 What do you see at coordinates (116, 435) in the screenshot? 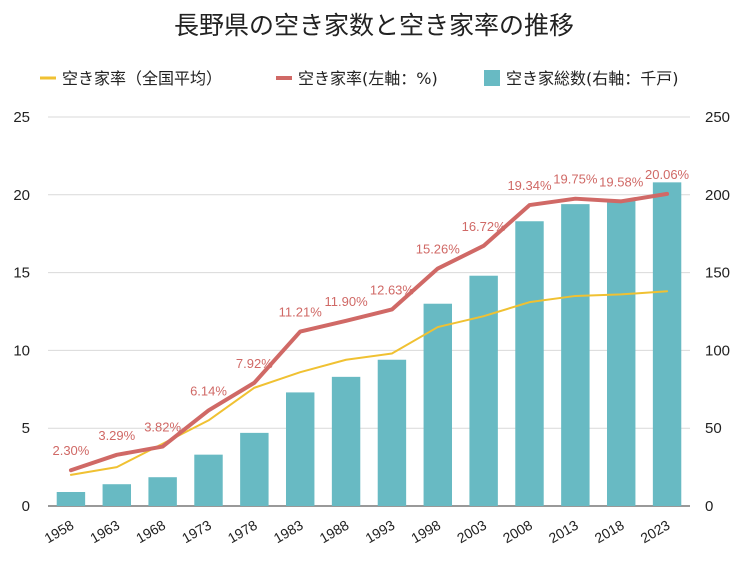
I see `data-label: 3.29%` at bounding box center [116, 435].